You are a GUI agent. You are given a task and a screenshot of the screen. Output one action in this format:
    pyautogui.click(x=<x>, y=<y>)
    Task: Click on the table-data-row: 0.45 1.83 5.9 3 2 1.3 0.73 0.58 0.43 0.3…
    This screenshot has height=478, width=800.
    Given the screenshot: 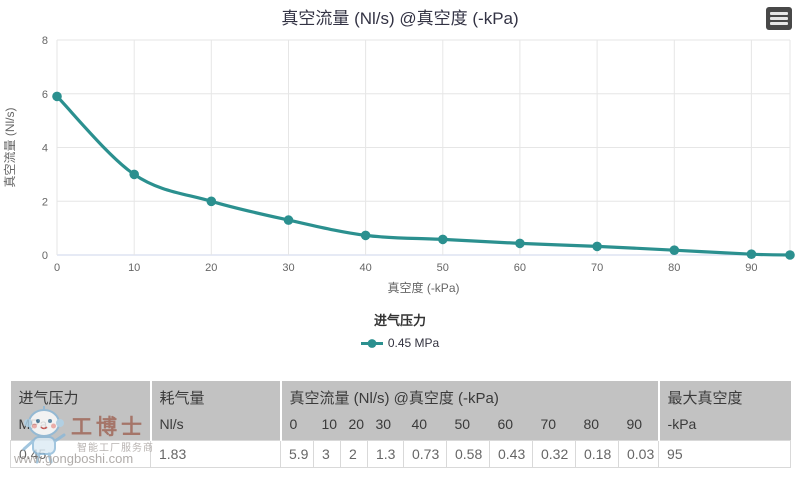 What is the action you would take?
    pyautogui.click(x=401, y=454)
    